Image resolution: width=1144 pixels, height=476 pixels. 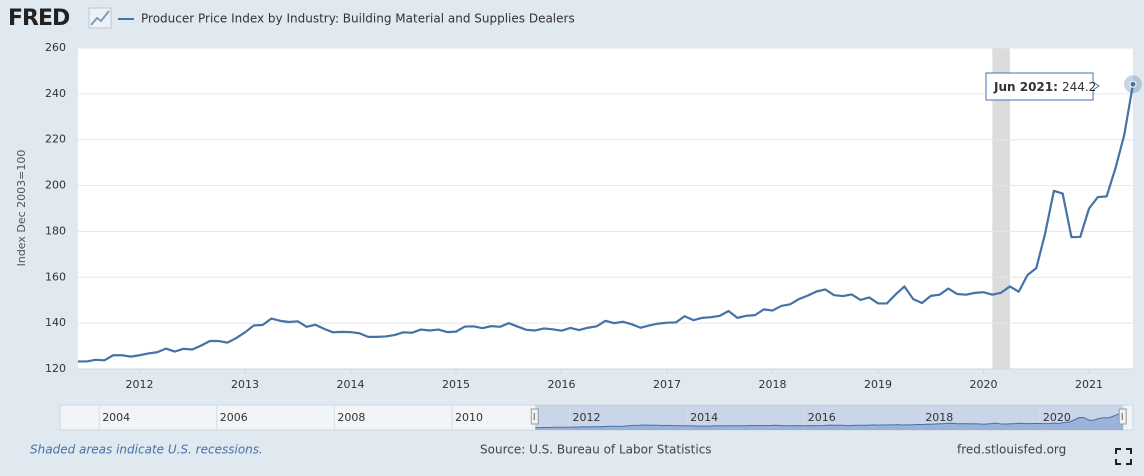 I want to click on tooltip-value: 244.2, so click(x=1079, y=87).